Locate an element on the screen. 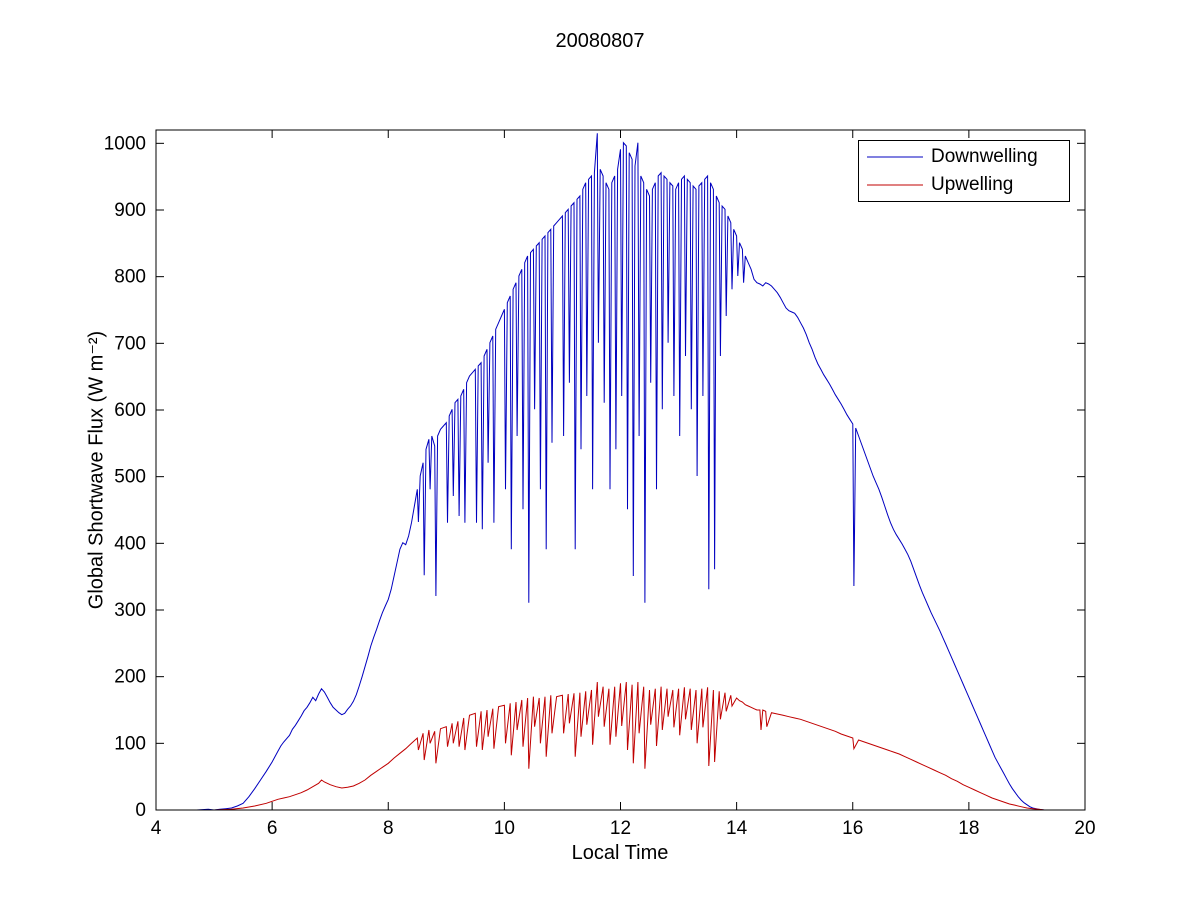 The height and width of the screenshot is (900, 1200). x-tick-label: 14 is located at coordinates (737, 828).